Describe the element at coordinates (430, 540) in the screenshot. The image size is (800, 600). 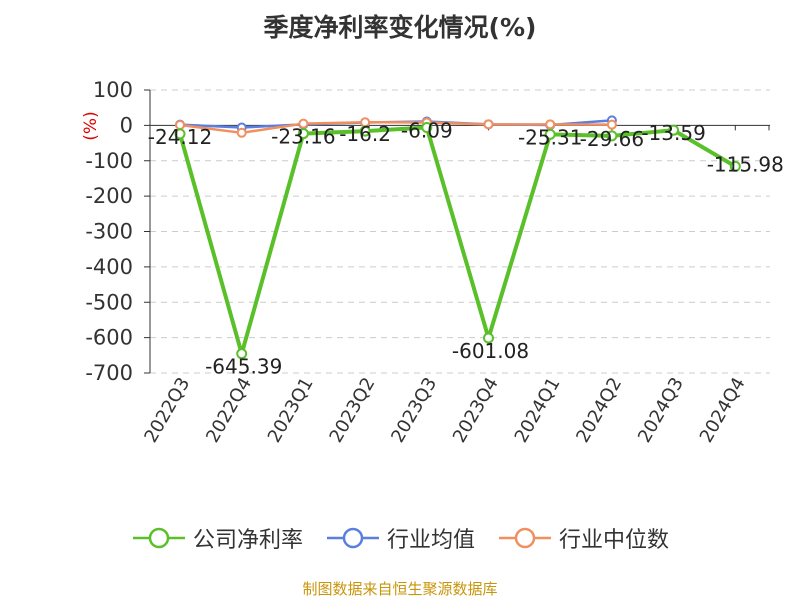
I see `legend-label: 行业均值` at that location.